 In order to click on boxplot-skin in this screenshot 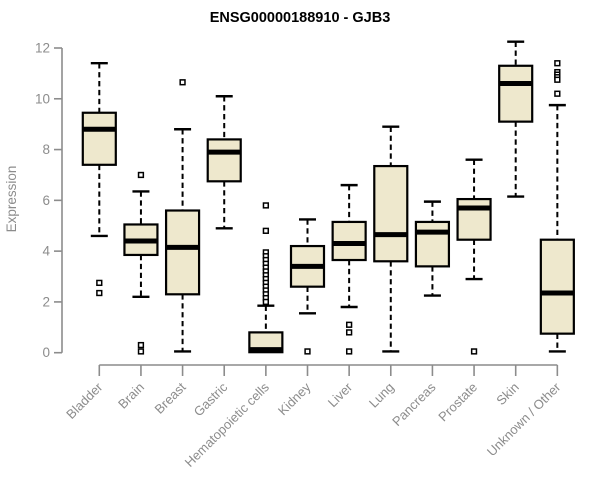, I will do `click(516, 119)`.